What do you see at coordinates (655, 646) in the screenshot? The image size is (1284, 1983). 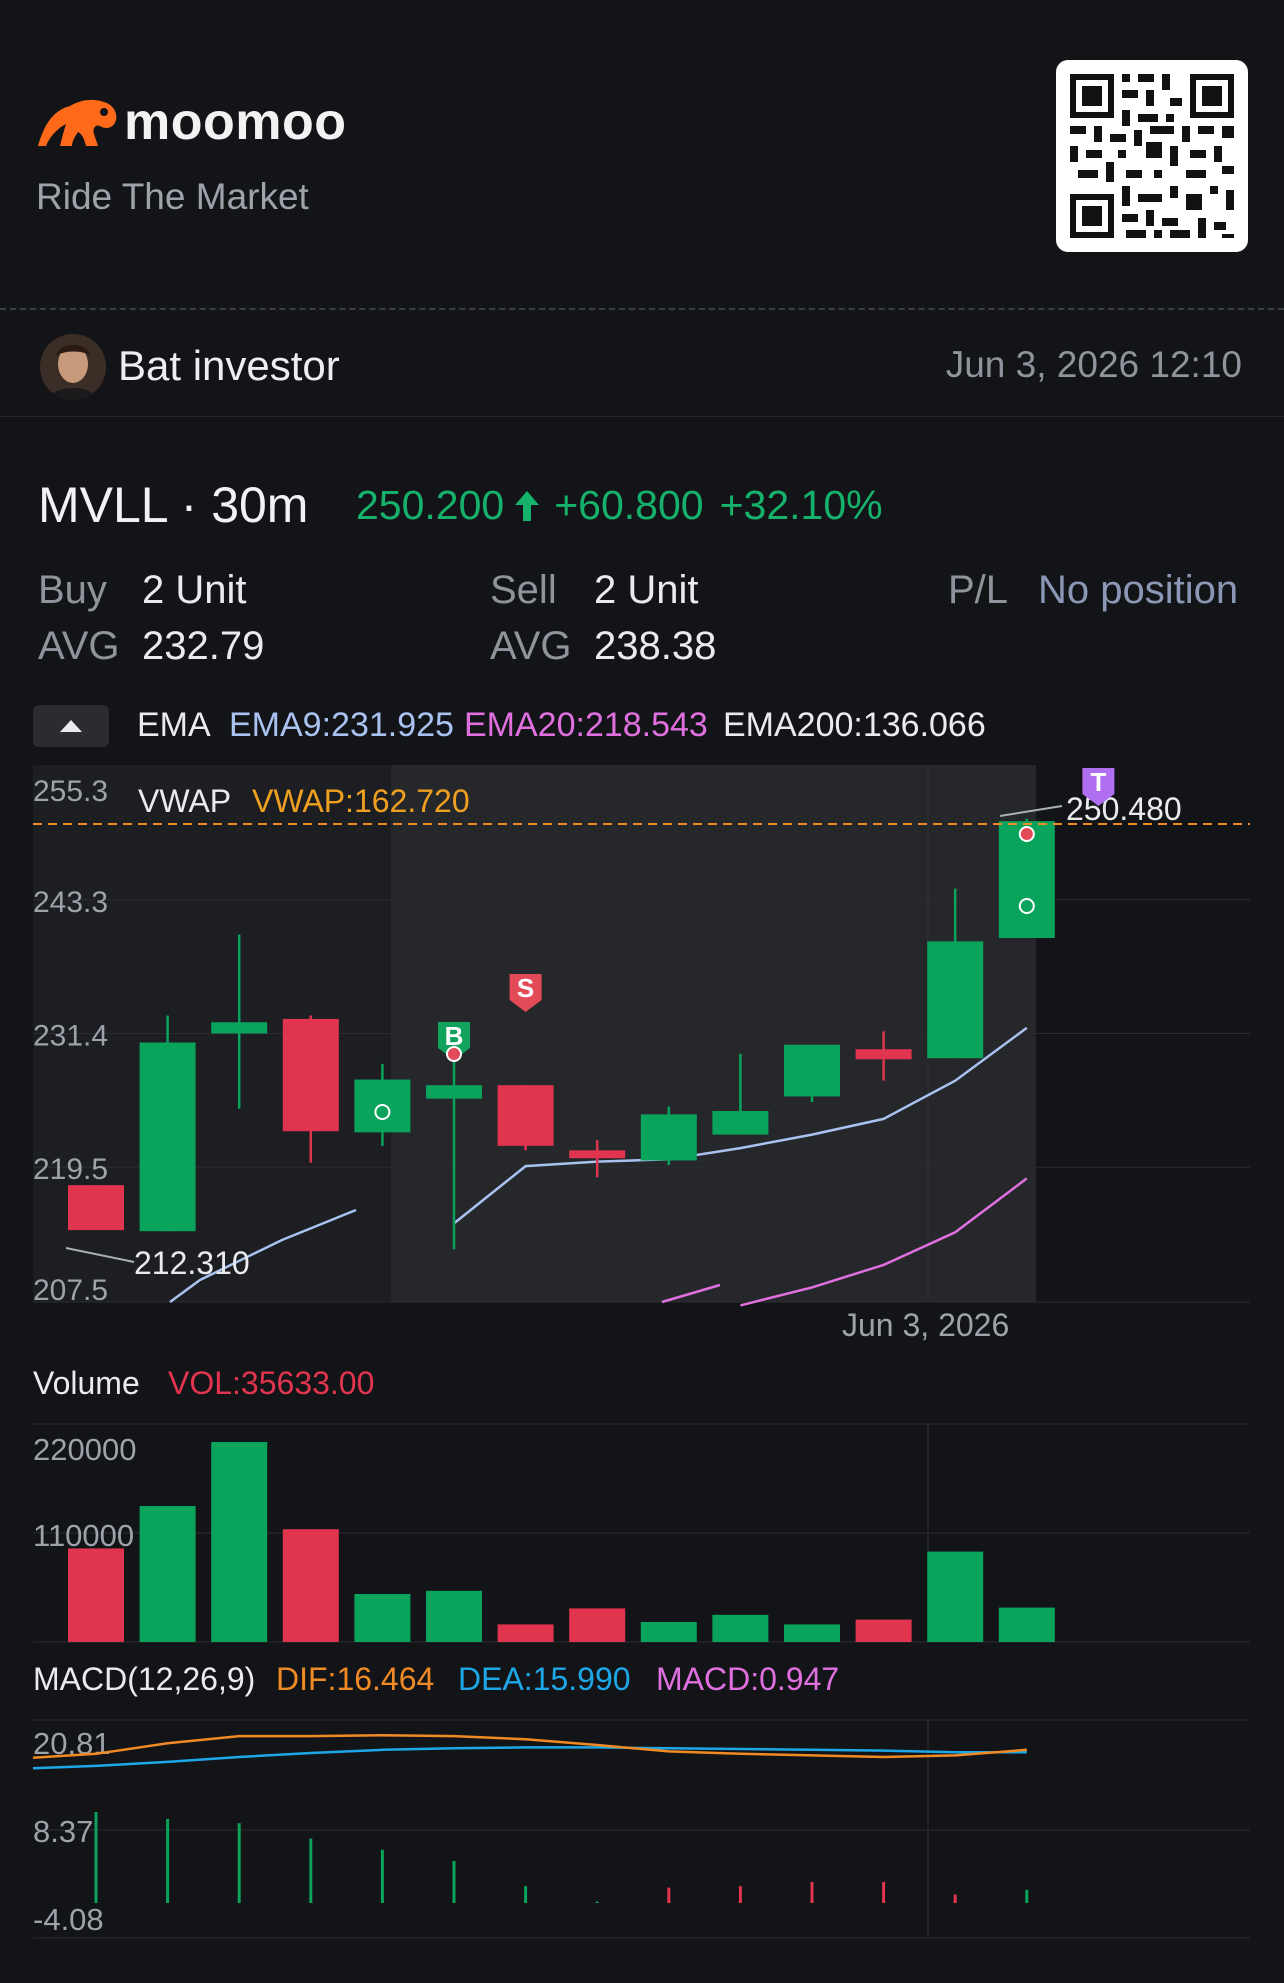 I see `sell-avg-value: 238.38` at bounding box center [655, 646].